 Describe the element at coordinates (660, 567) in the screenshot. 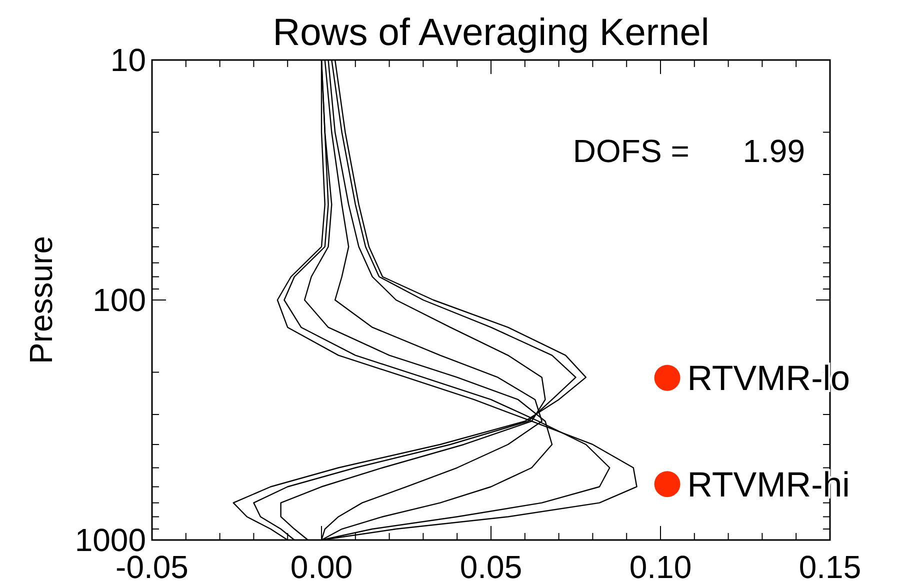

I see `x-tick-label: 0.10` at that location.